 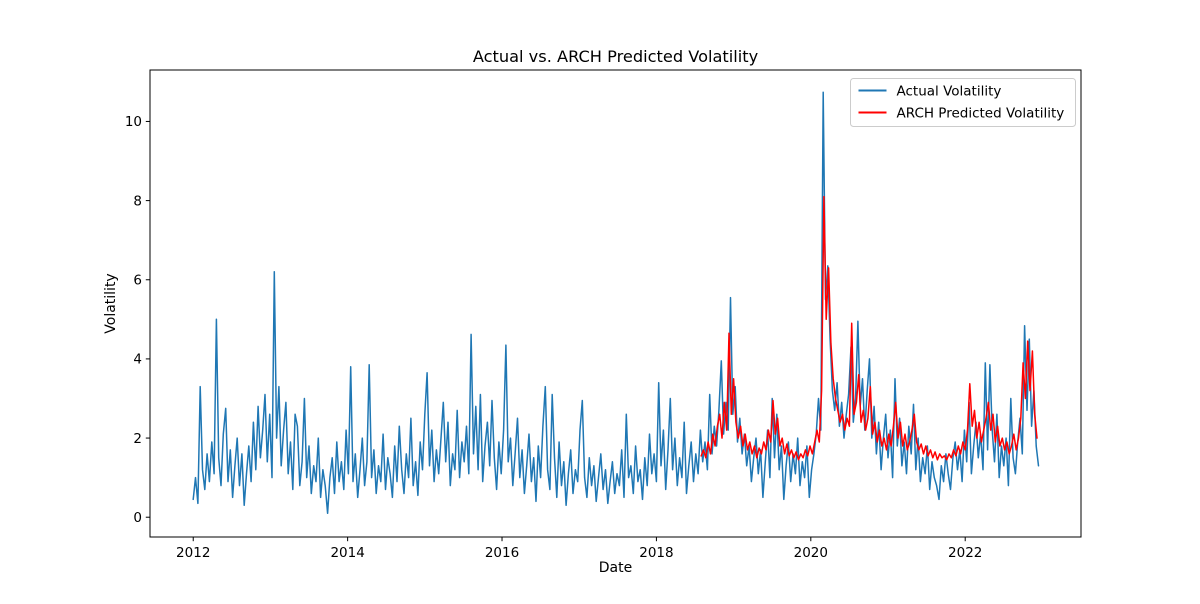 What do you see at coordinates (111, 303) in the screenshot?
I see `y-axis-label: Volatility` at bounding box center [111, 303].